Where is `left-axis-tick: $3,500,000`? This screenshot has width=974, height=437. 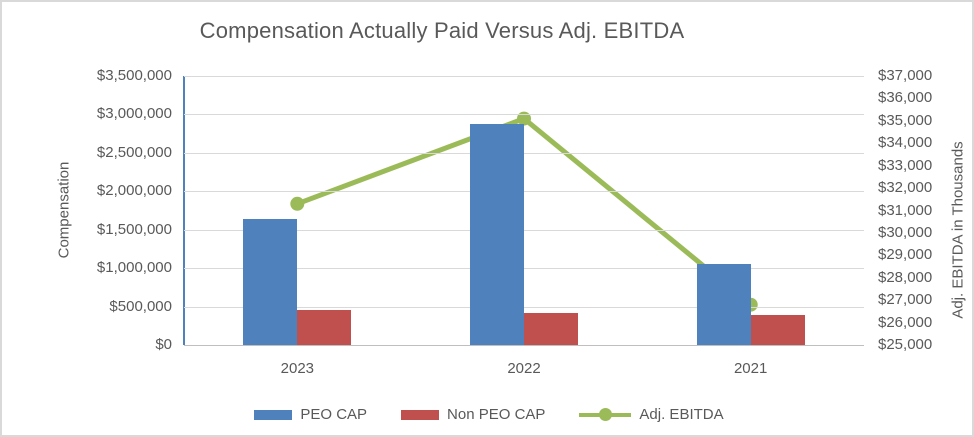 left-axis-tick: $3,500,000 is located at coordinates (134, 75).